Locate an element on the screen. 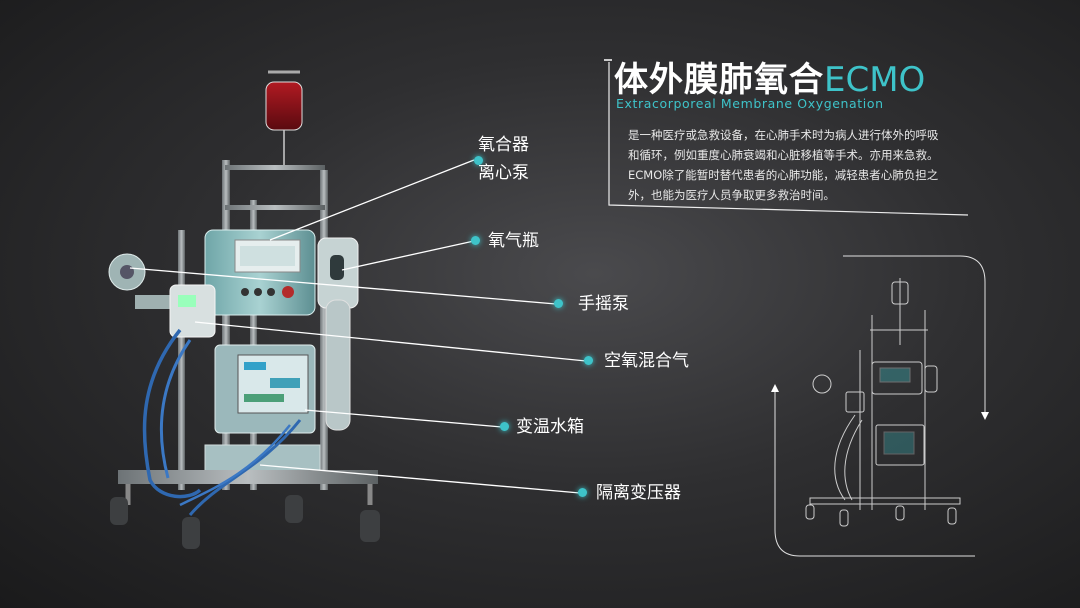 The image size is (1080, 608). page-title: 体外膜肺氧合ECMO is located at coordinates (769, 76).